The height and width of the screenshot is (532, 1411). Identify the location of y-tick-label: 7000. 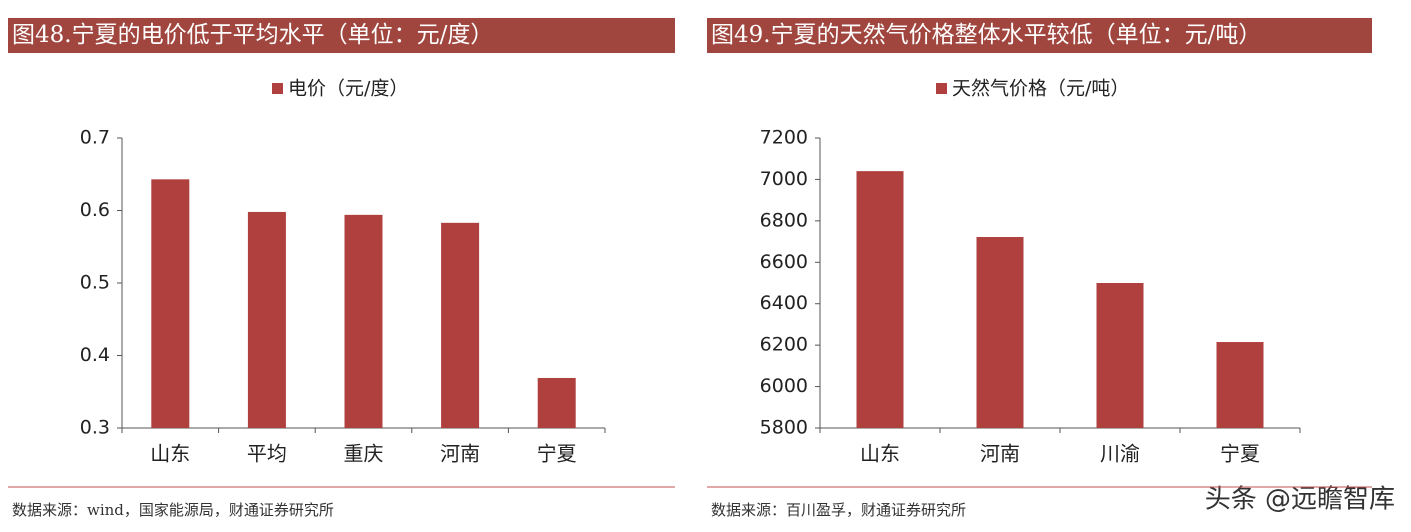
(784, 179).